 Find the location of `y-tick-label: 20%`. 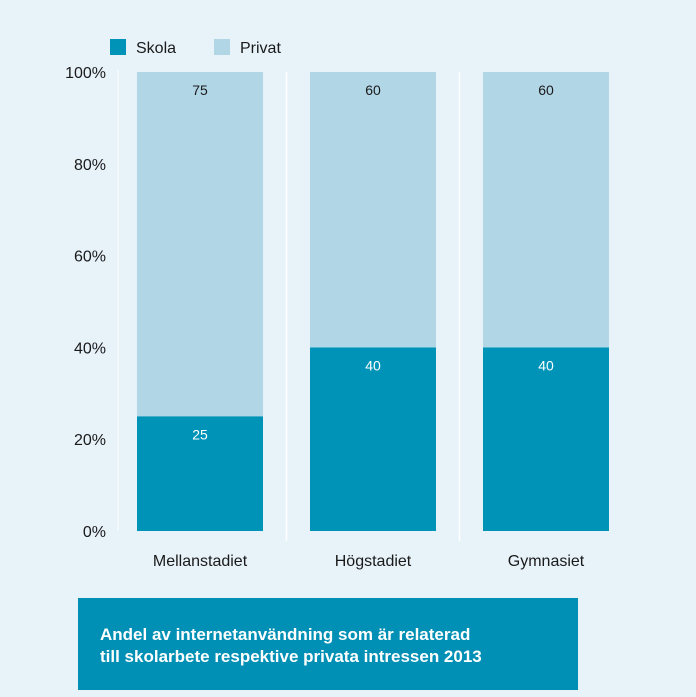

y-tick-label: 20% is located at coordinates (90, 440).